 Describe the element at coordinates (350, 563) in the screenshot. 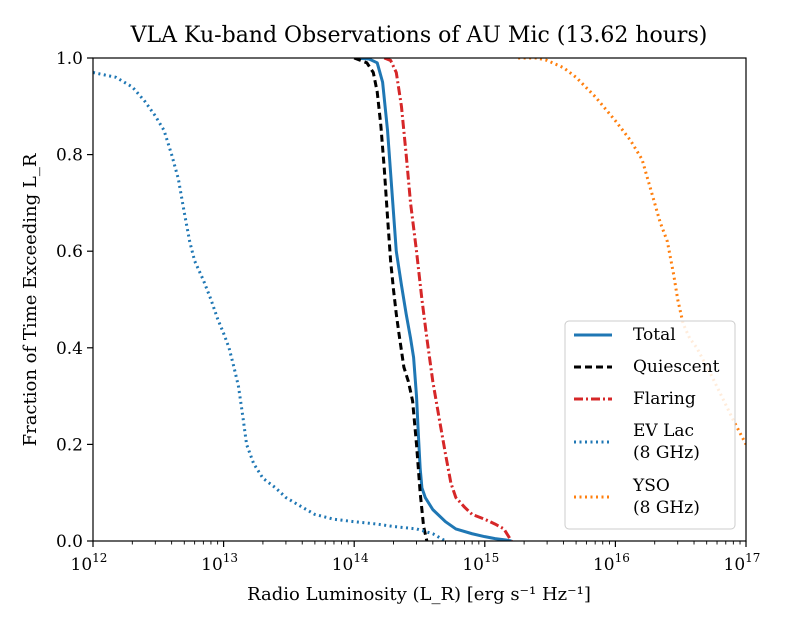

I see `x-tick-label: 1014` at that location.